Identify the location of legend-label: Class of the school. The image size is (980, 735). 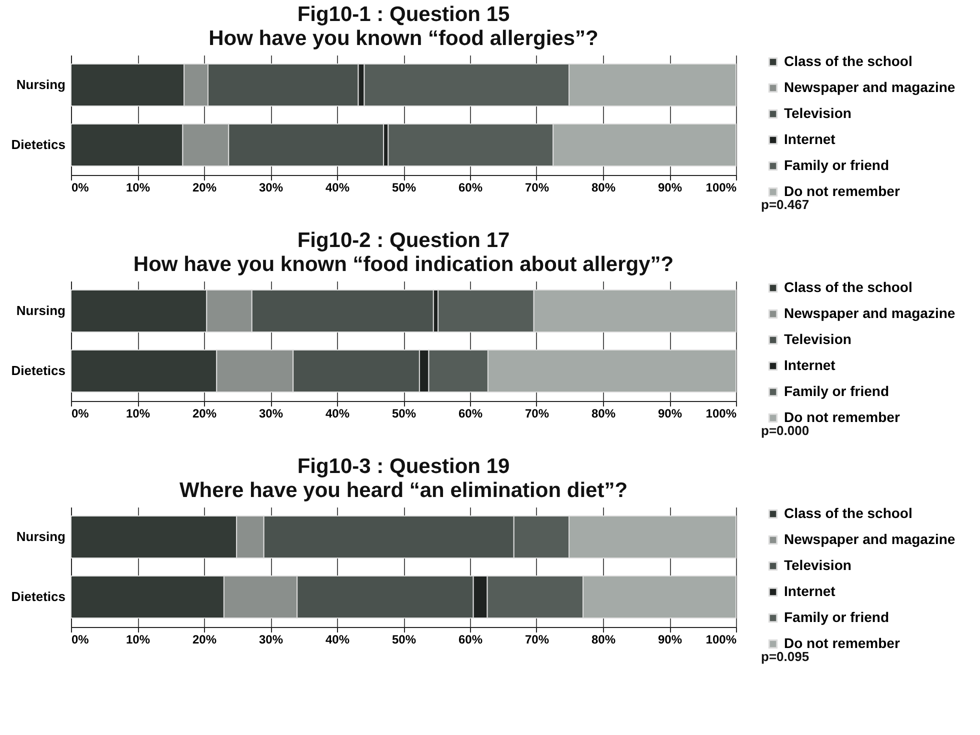
(848, 61).